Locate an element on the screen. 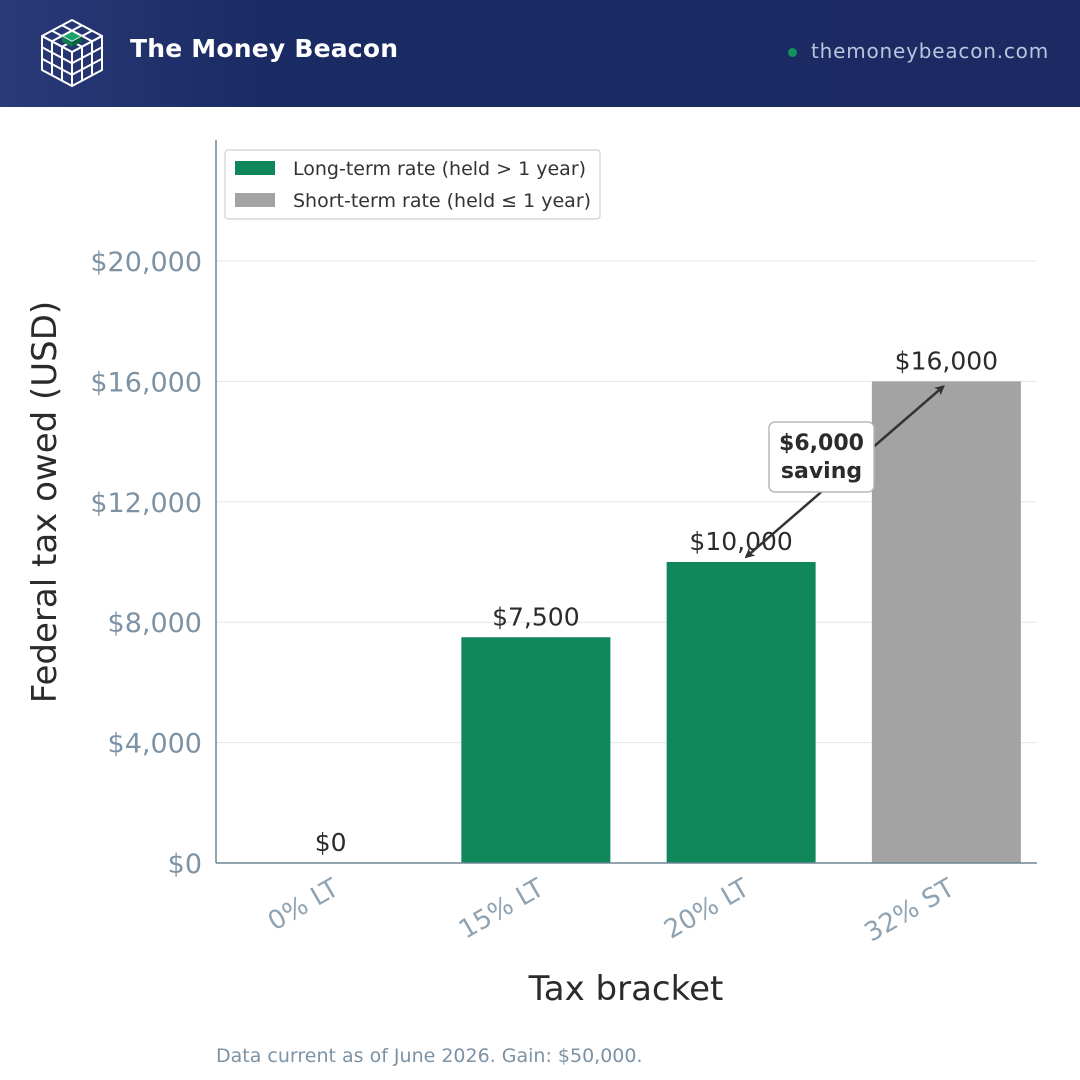  y-tick-label: $8,000 is located at coordinates (155, 623).